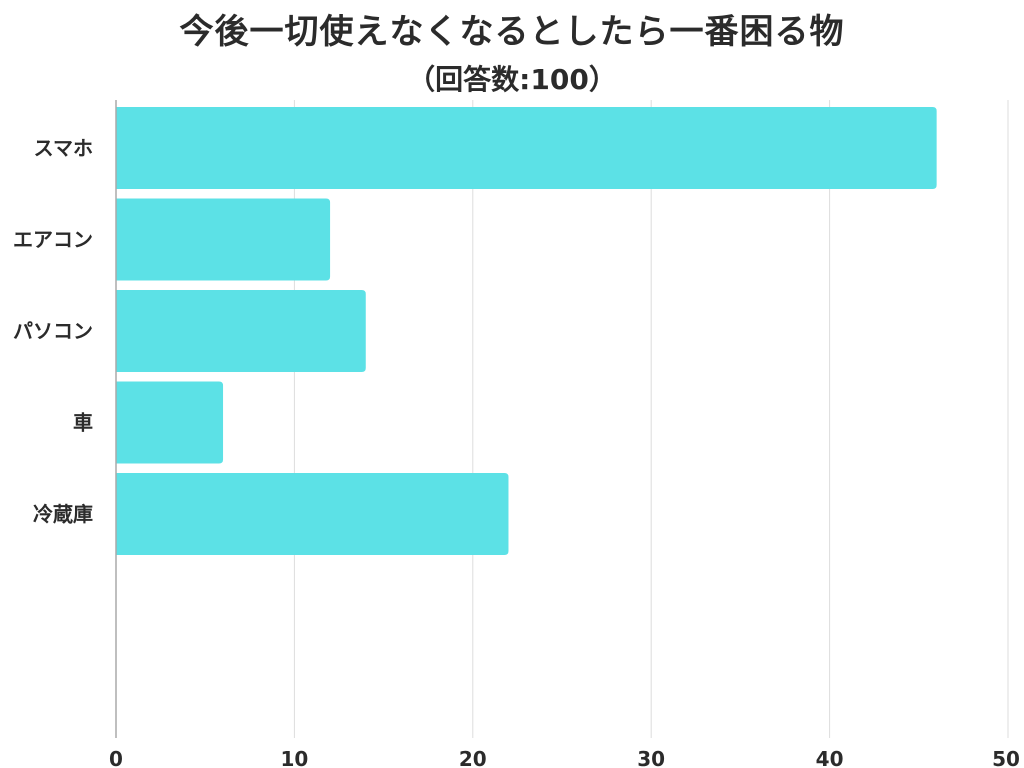 Image resolution: width=1024 pixels, height=768 pixels. I want to click on category-label: 車, so click(83, 423).